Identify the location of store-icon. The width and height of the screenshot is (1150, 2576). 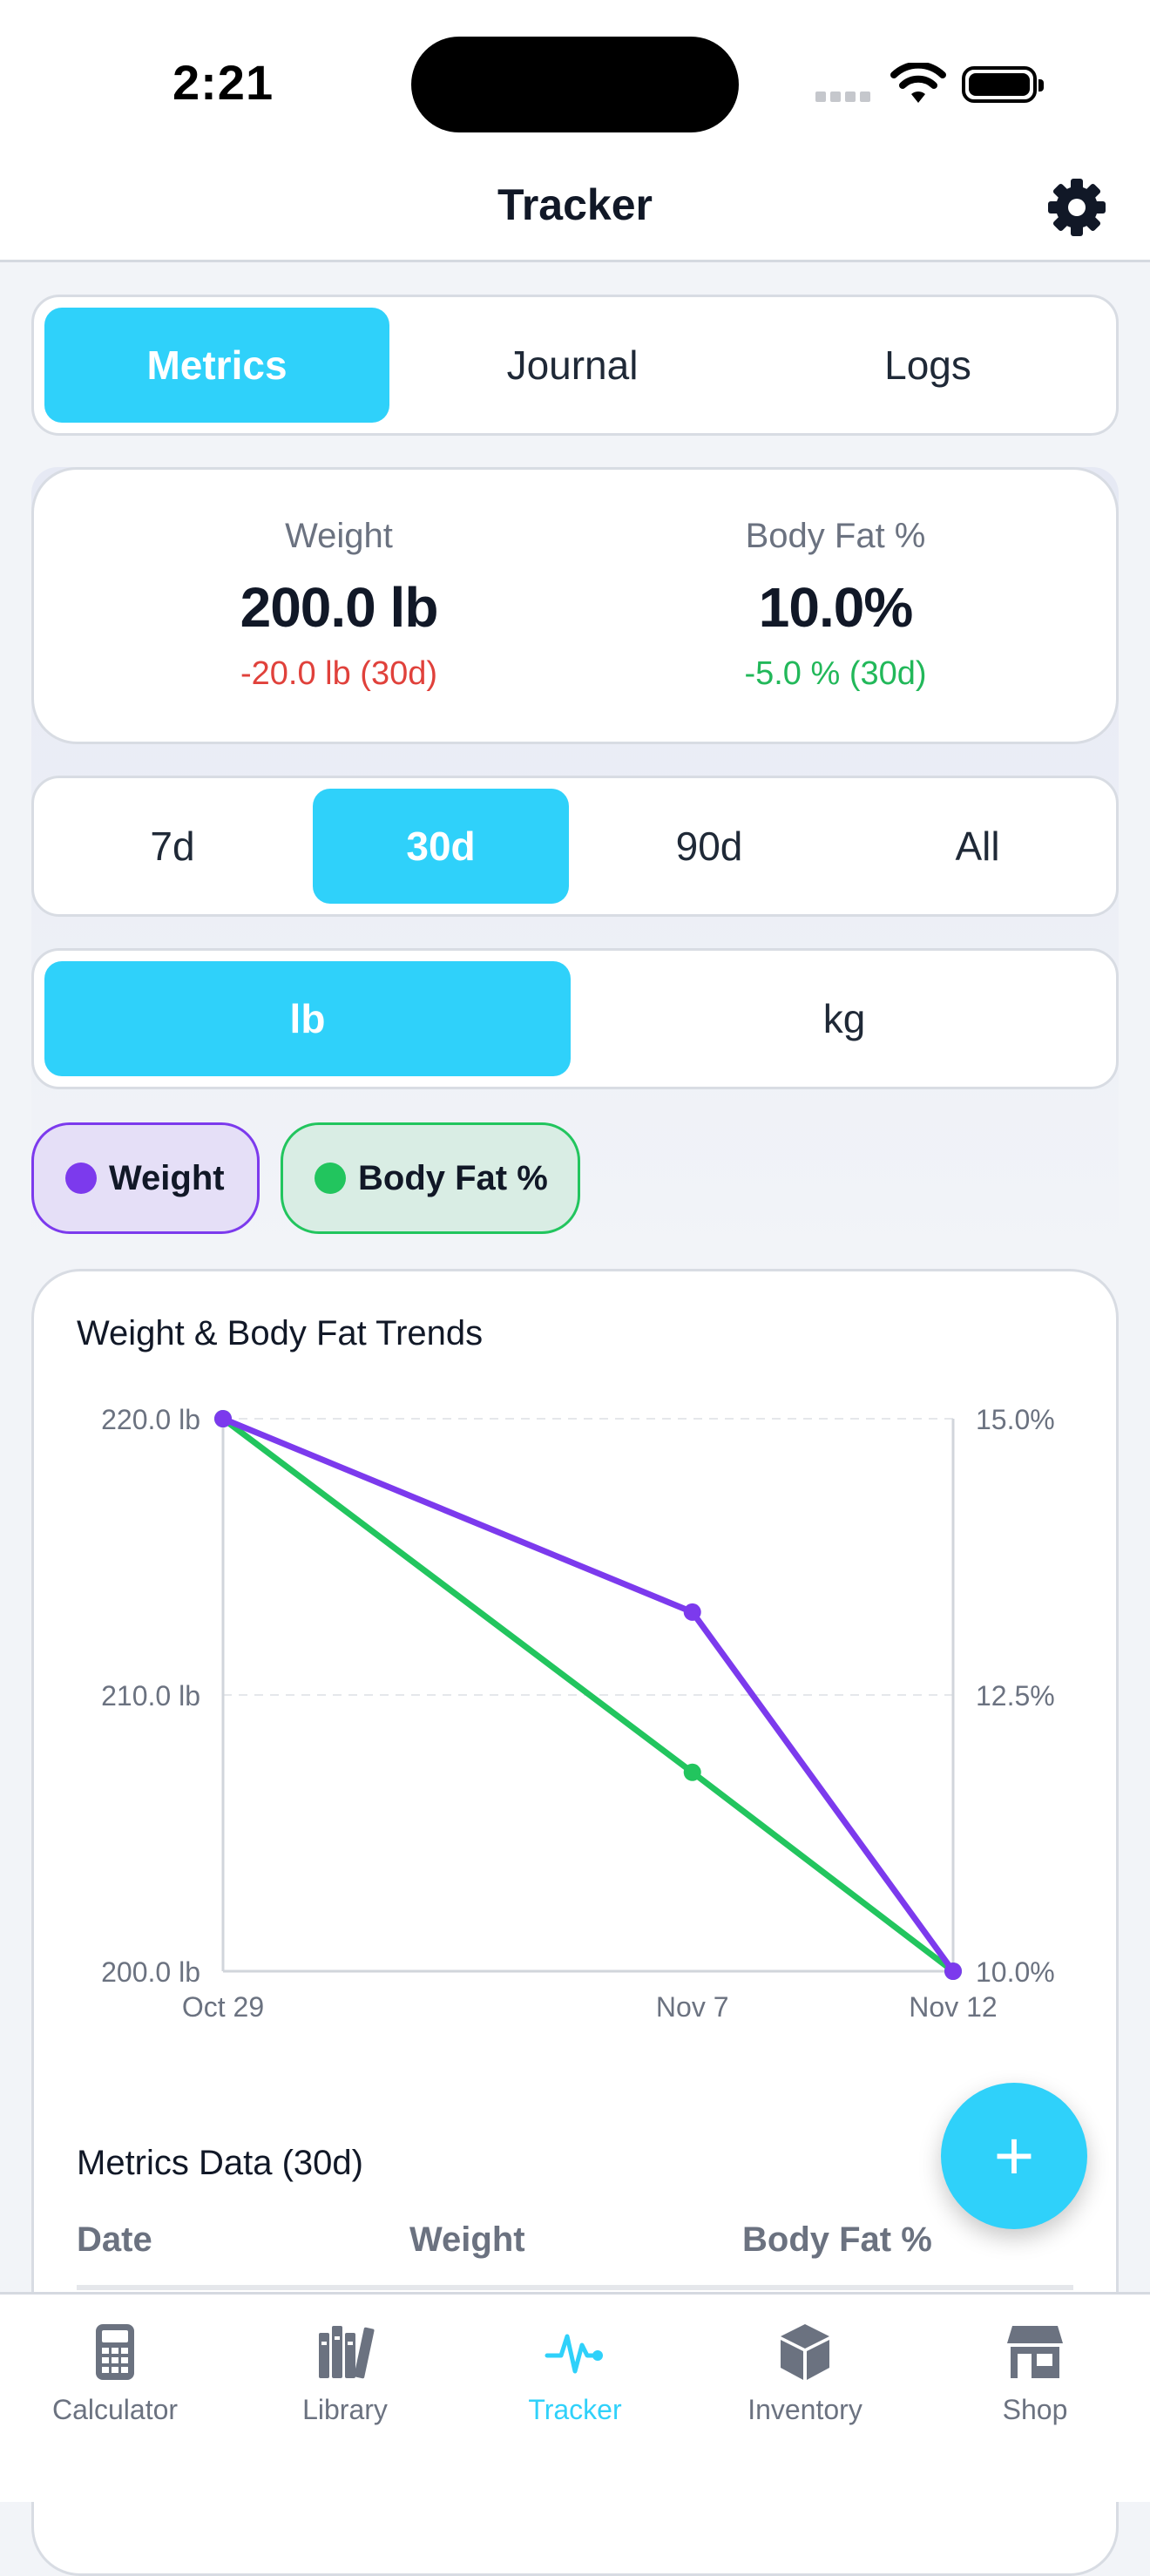
(1035, 2352).